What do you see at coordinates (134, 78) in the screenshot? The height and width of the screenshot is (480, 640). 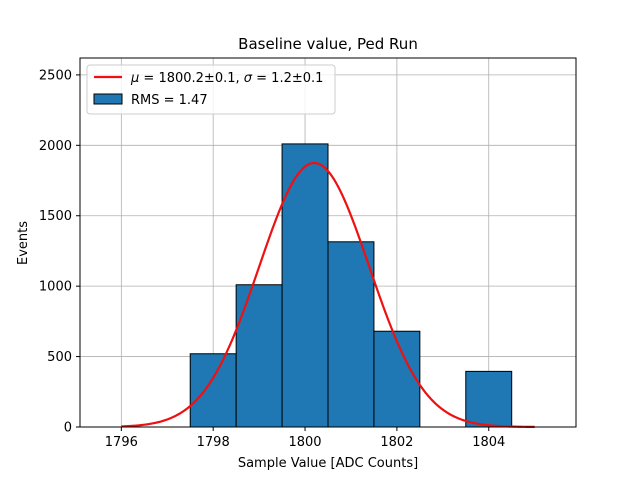 I see `legend-mu-symbol: μ` at bounding box center [134, 78].